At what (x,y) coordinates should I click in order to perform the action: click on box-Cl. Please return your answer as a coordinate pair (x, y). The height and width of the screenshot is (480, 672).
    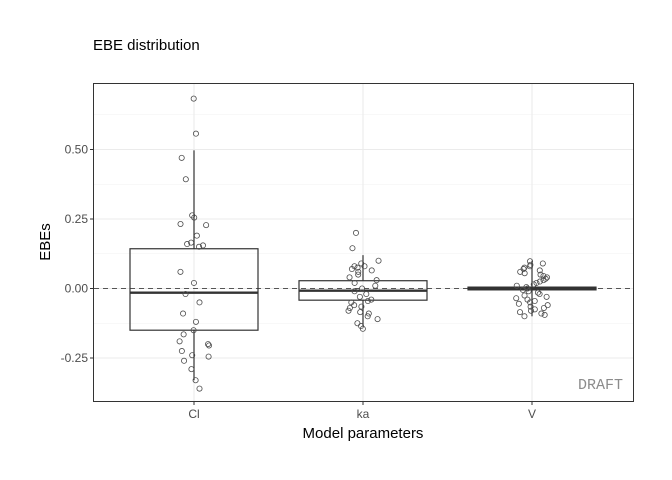
    Looking at the image, I should click on (194, 289).